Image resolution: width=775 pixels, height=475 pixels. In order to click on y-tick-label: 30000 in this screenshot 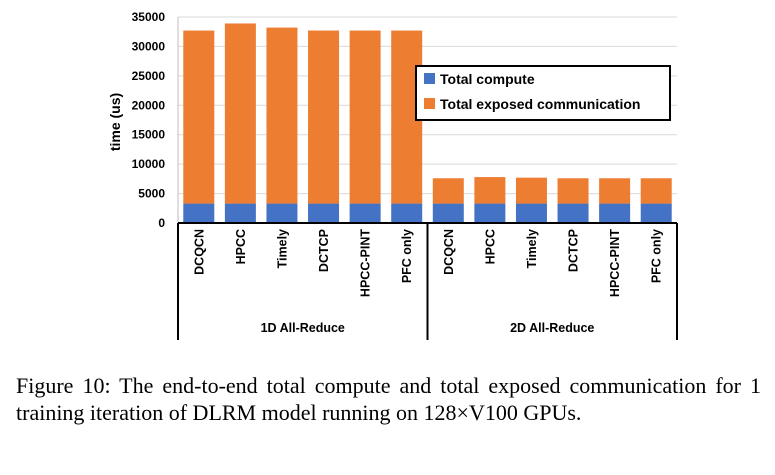, I will do `click(149, 46)`.